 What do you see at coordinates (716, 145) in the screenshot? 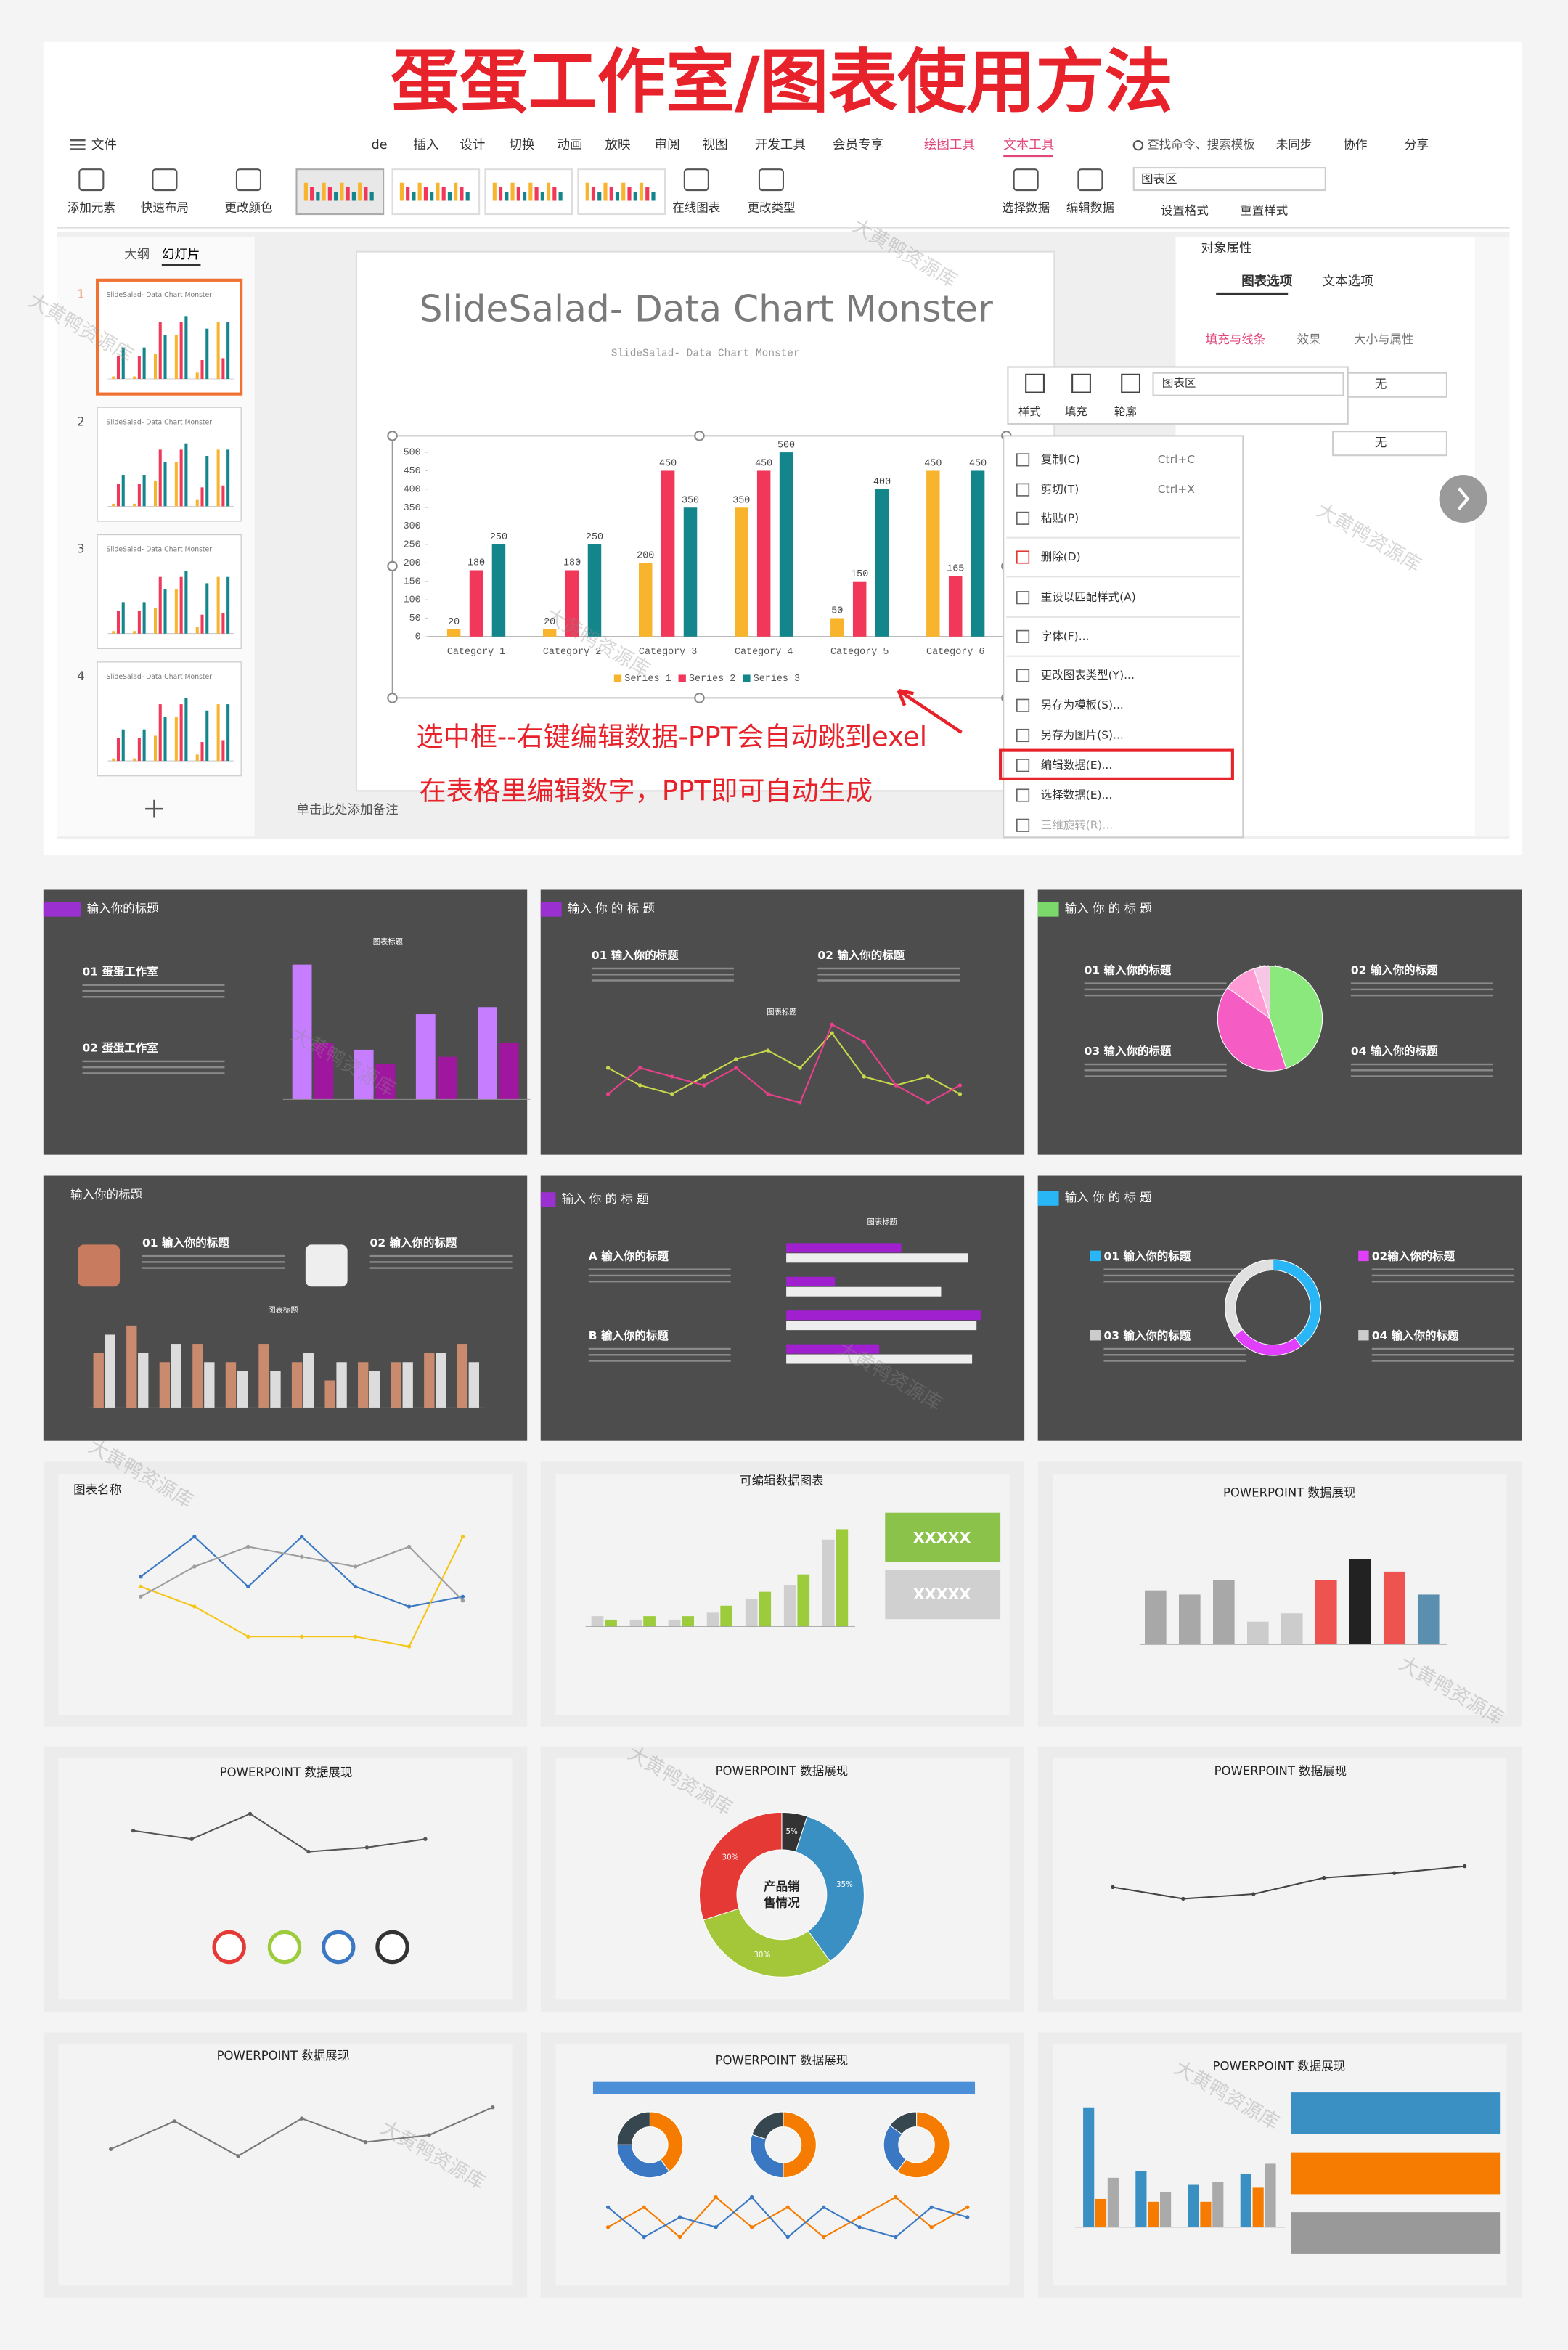
I see `menu-item: 视图` at bounding box center [716, 145].